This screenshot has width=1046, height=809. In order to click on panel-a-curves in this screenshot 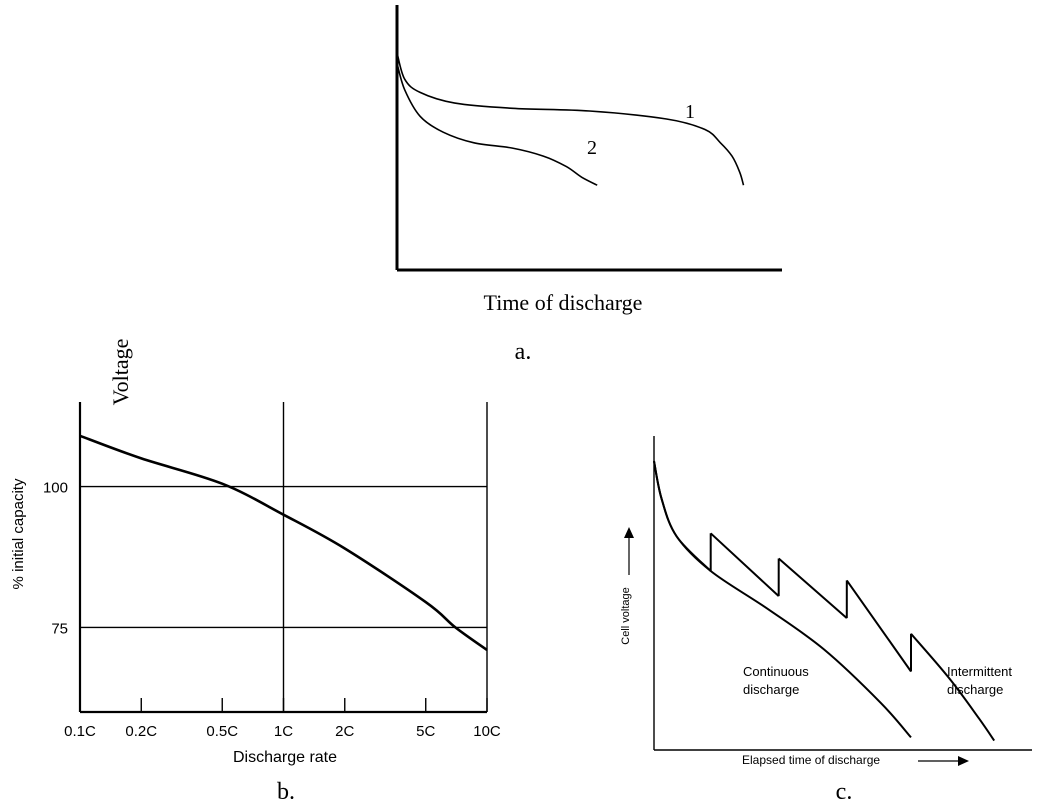, I will do `click(570, 119)`.